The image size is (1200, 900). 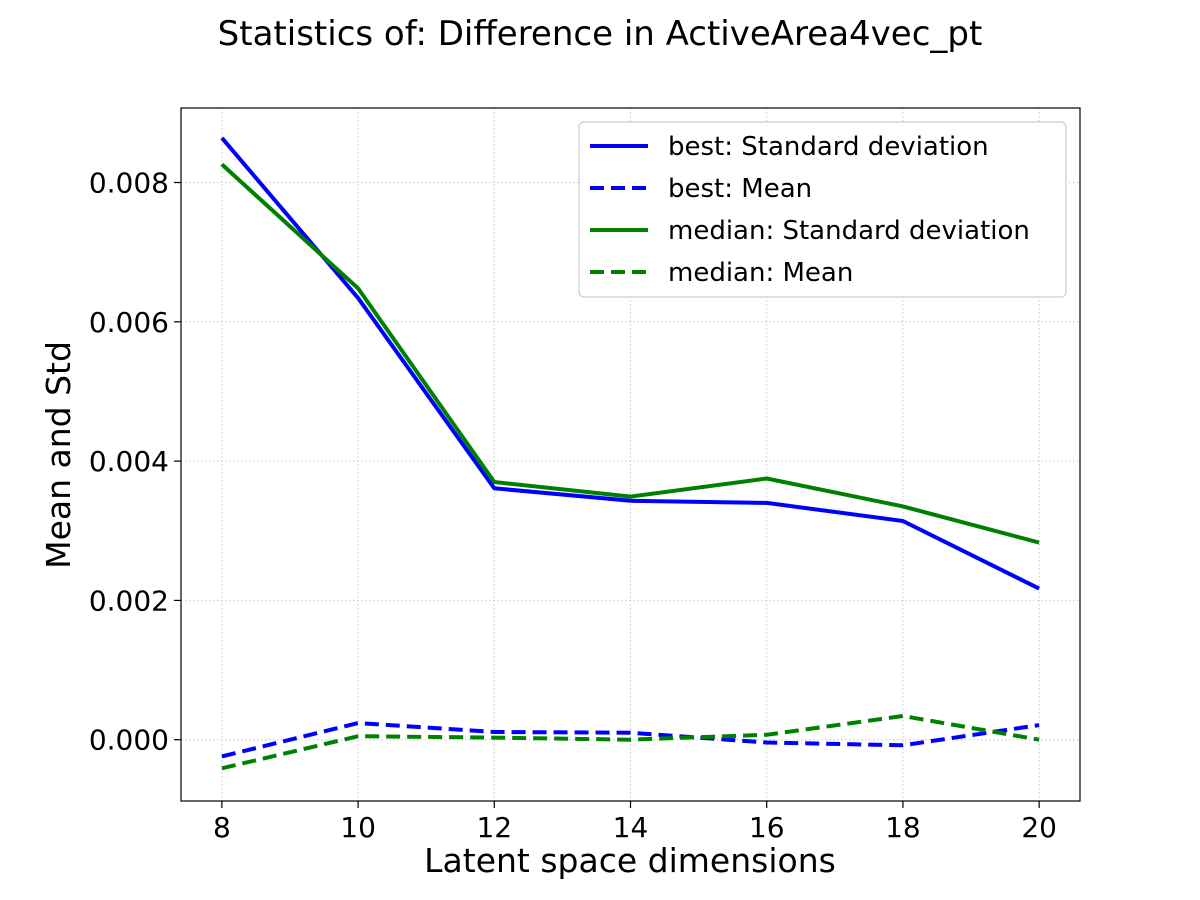 What do you see at coordinates (222, 827) in the screenshot?
I see `x-tick-label-0: 8` at bounding box center [222, 827].